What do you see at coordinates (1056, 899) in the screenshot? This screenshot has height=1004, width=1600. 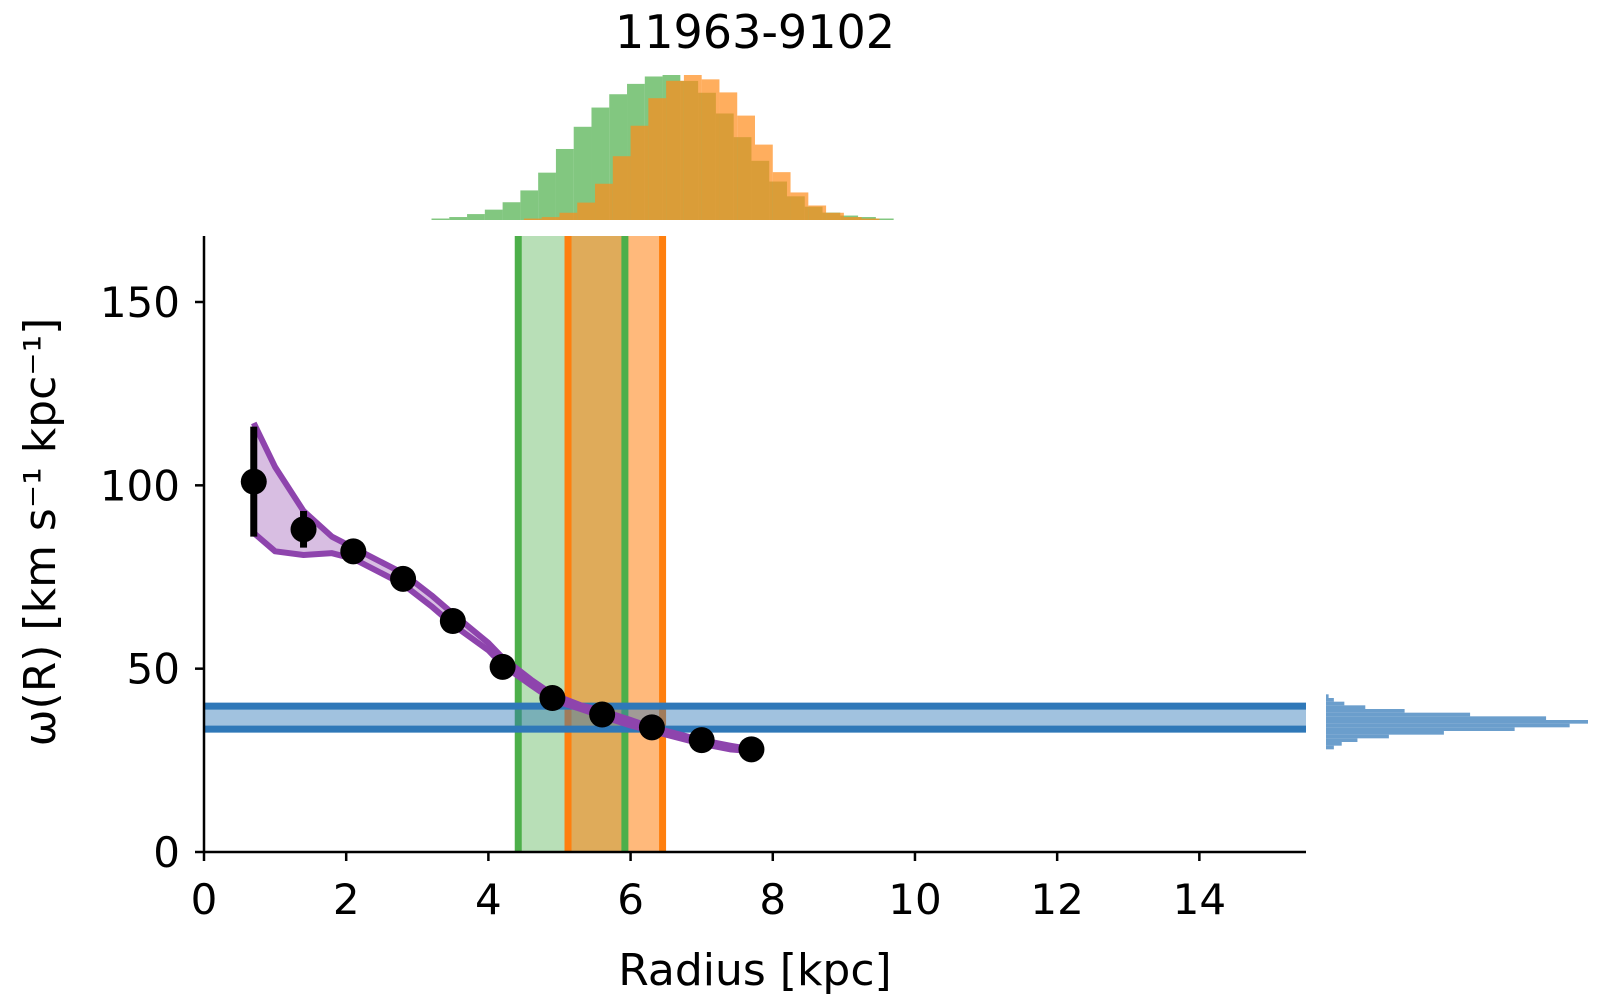 I see `x-tick-label: 12` at bounding box center [1056, 899].